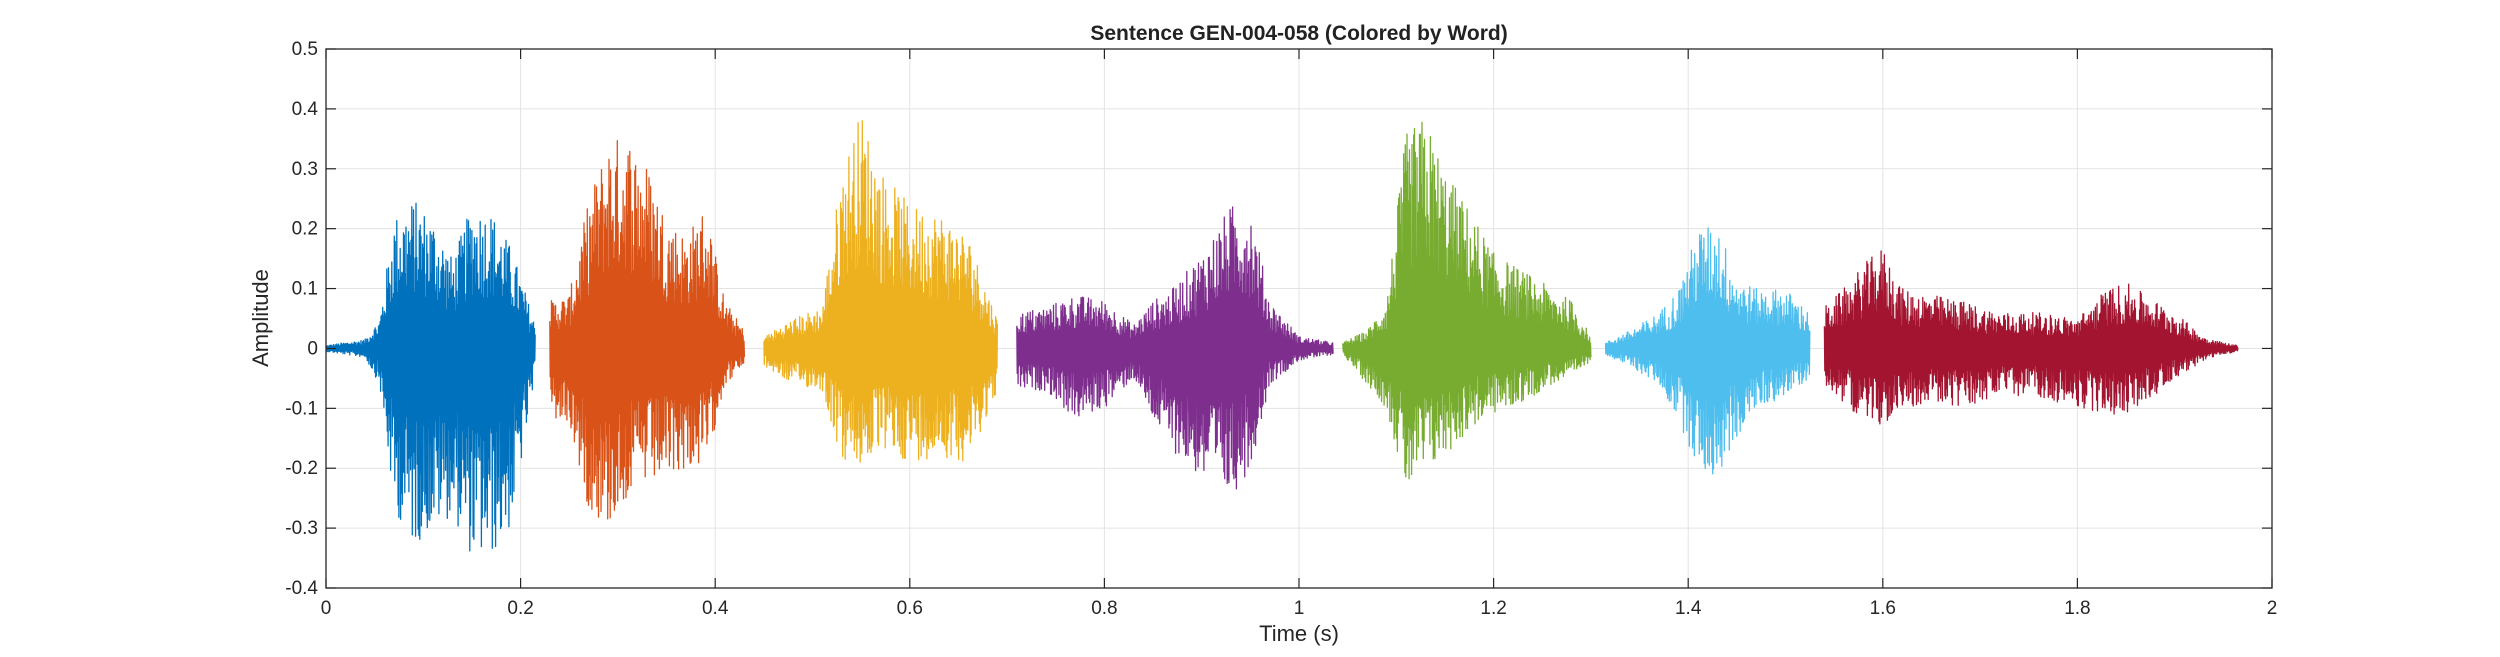 This screenshot has width=2500, height=657. I want to click on chart-title: Sentence GEN-004-058 (Colored by Word), so click(1298, 33).